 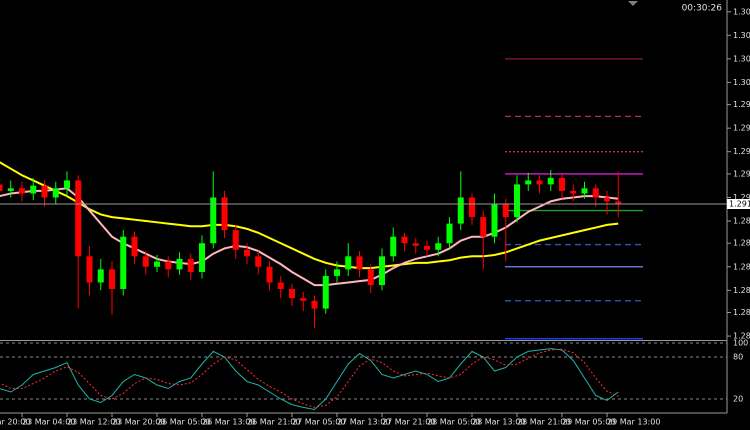 What do you see at coordinates (15, 422) in the screenshot?
I see `x-tick-label: 22 Mar 20:00` at bounding box center [15, 422].